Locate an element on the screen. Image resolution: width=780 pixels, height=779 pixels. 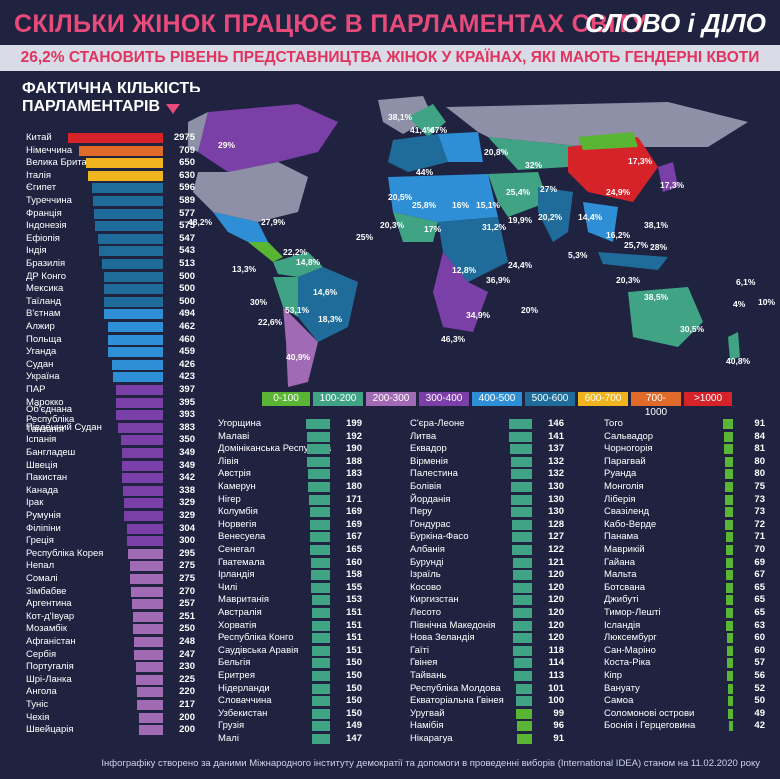
country-name: Уругвай is located at coordinates (427, 713).